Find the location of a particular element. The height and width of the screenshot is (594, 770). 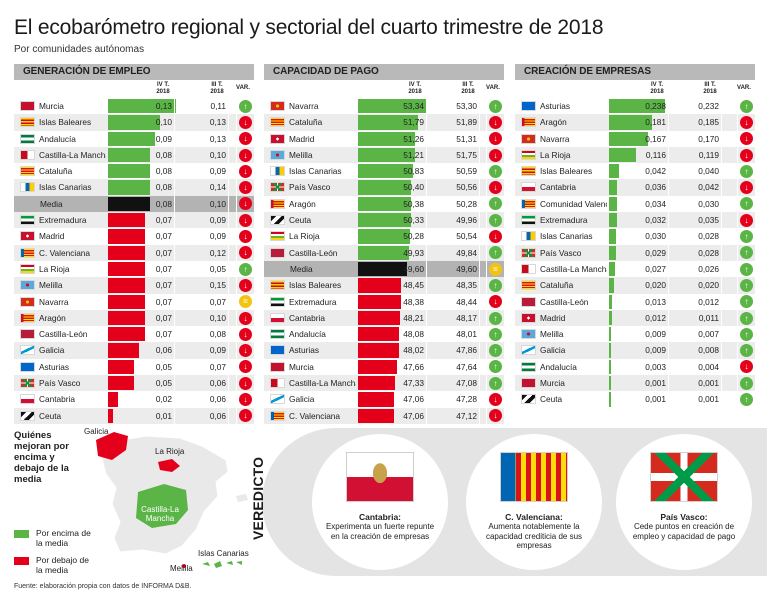

legend-above-swatch is located at coordinates (21, 534).